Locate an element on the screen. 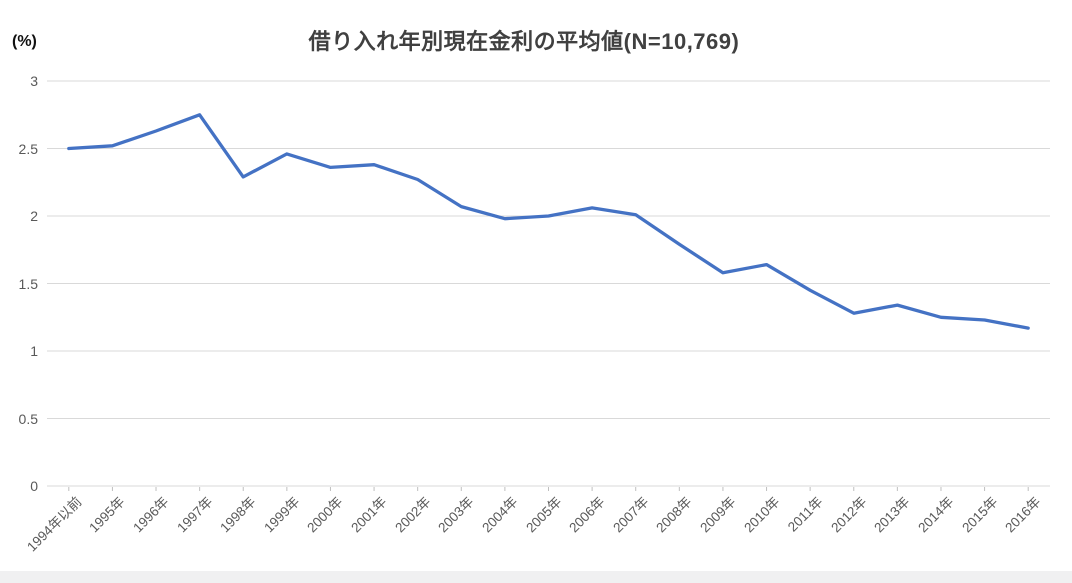 The width and height of the screenshot is (1072, 583). y-axis-tick-label: 0 is located at coordinates (34, 486).